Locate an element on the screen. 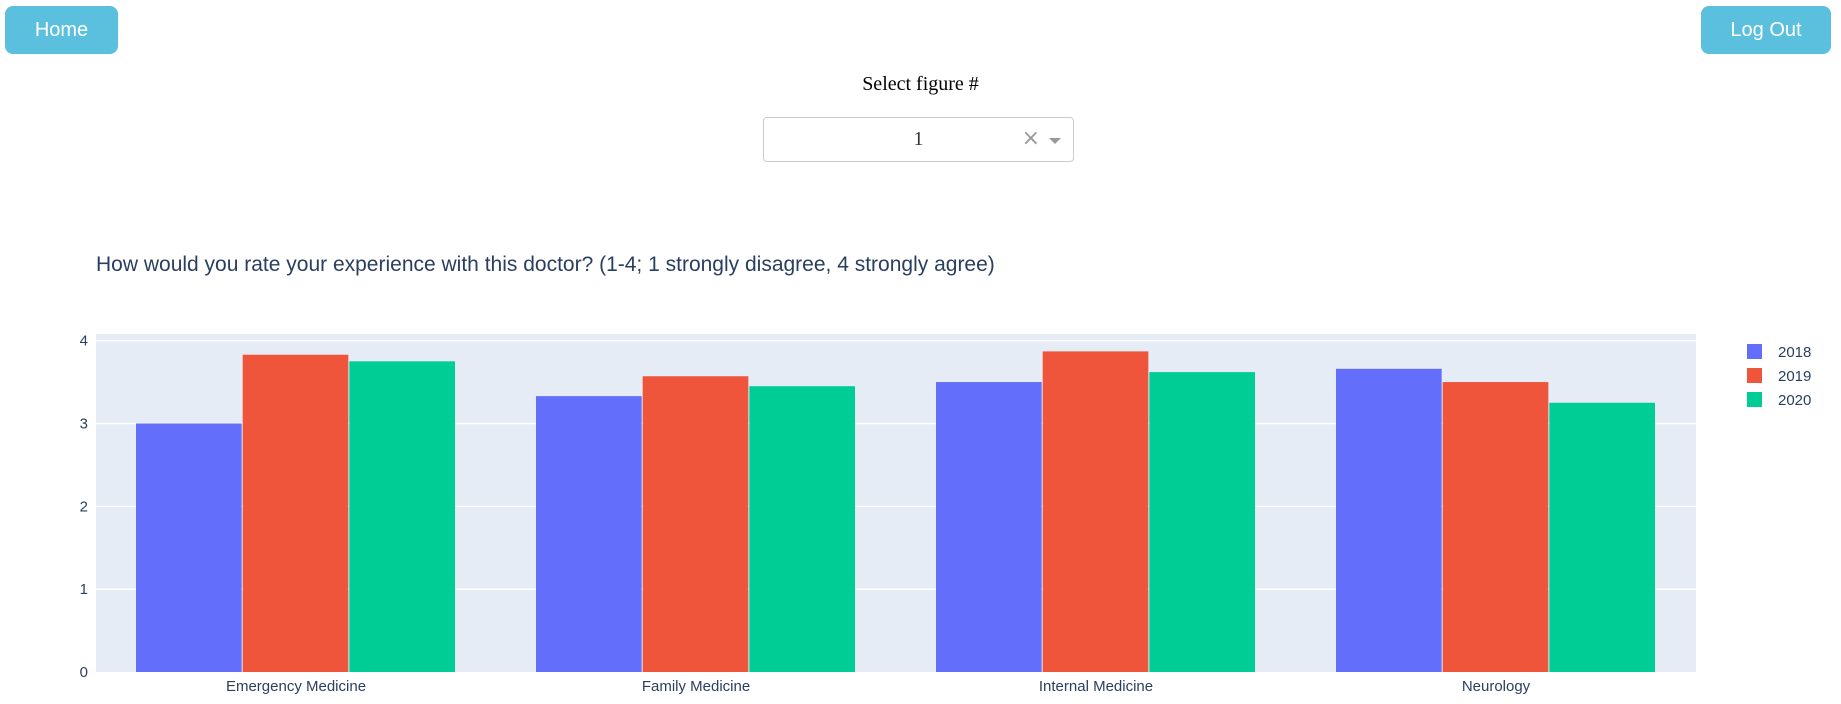  y-tick-label: 0 is located at coordinates (84, 672).